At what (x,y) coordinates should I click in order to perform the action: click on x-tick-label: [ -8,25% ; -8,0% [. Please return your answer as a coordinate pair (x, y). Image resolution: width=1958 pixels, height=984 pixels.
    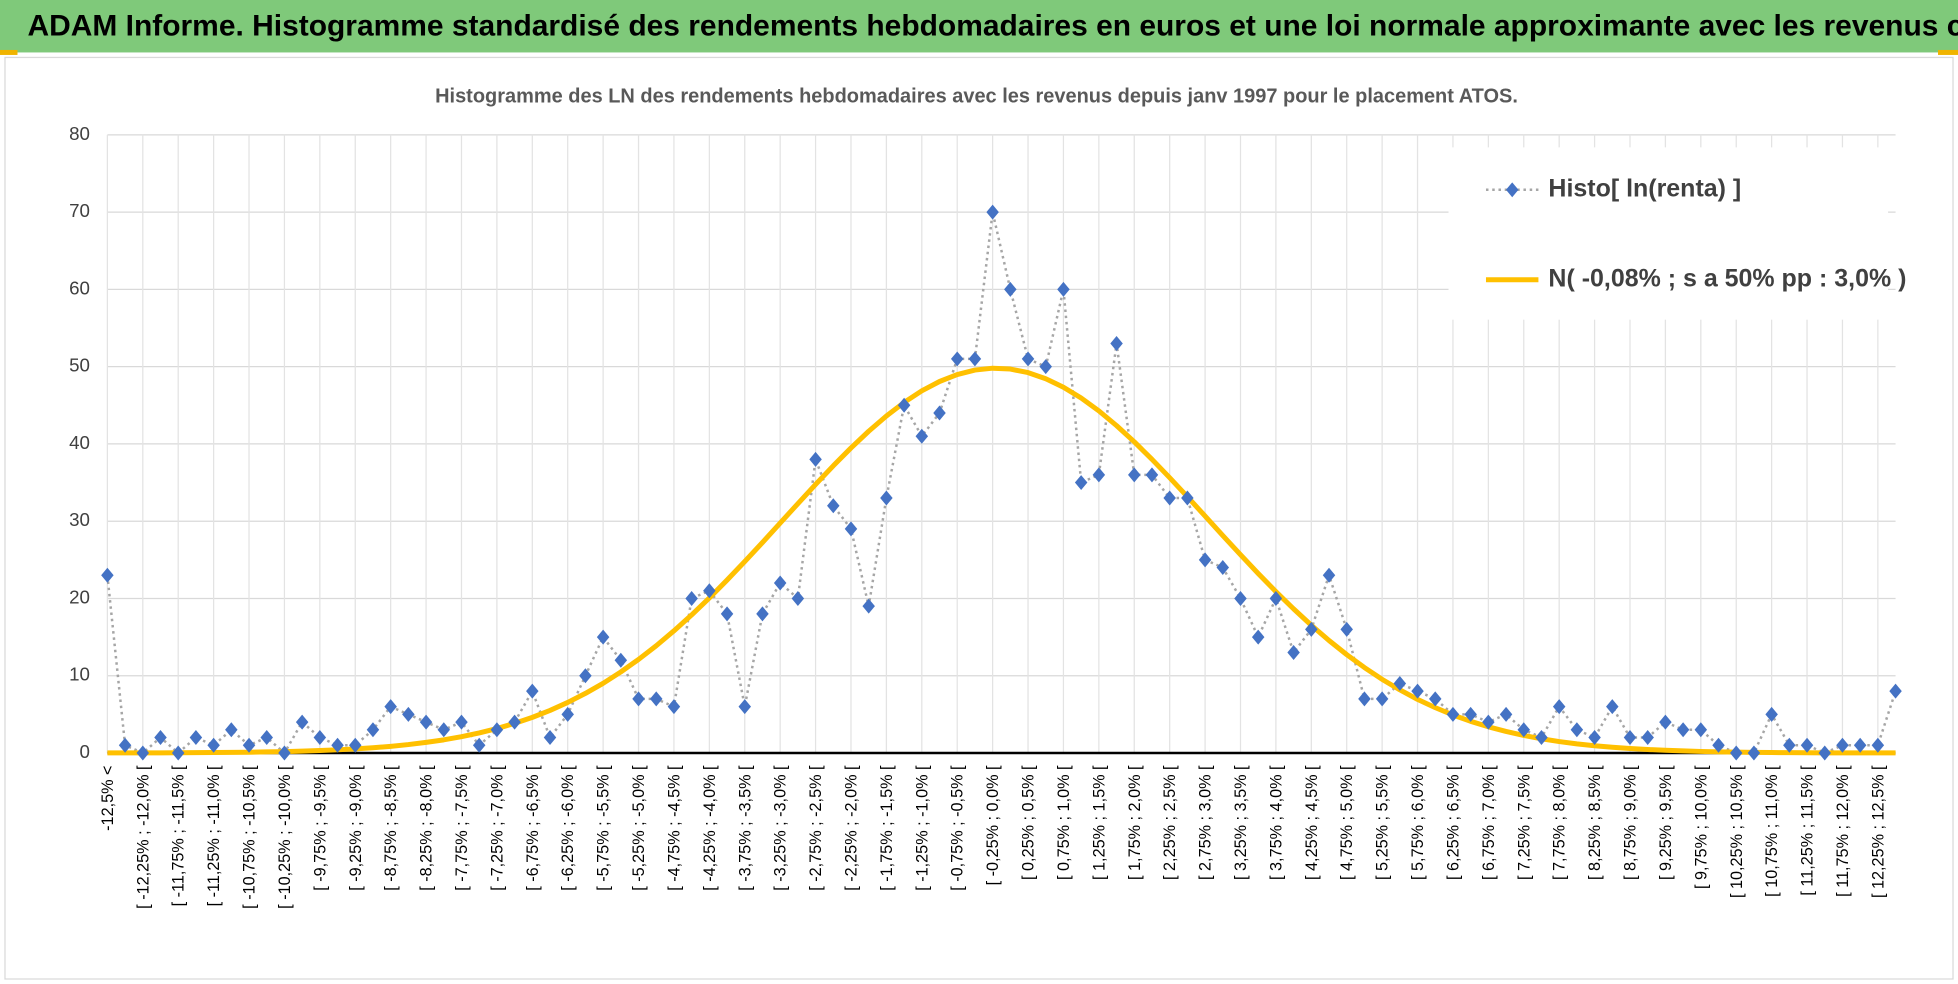
    Looking at the image, I should click on (427, 828).